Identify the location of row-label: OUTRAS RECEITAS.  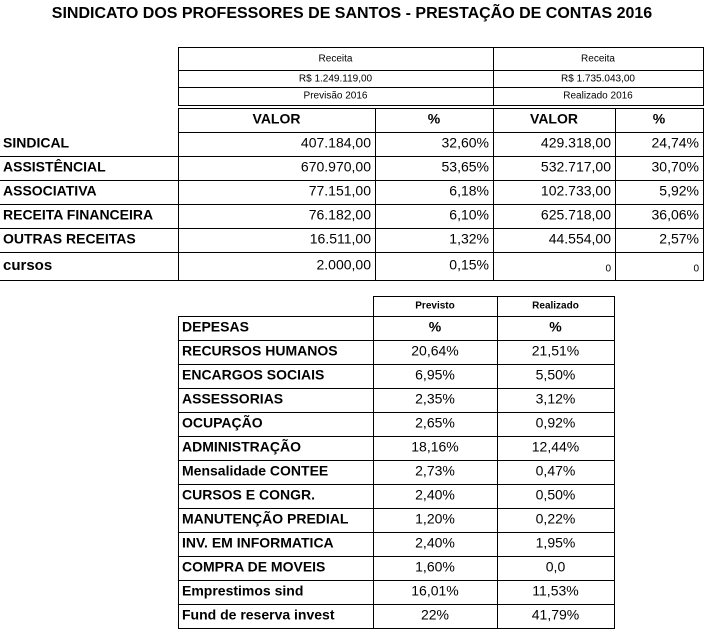
(69, 239).